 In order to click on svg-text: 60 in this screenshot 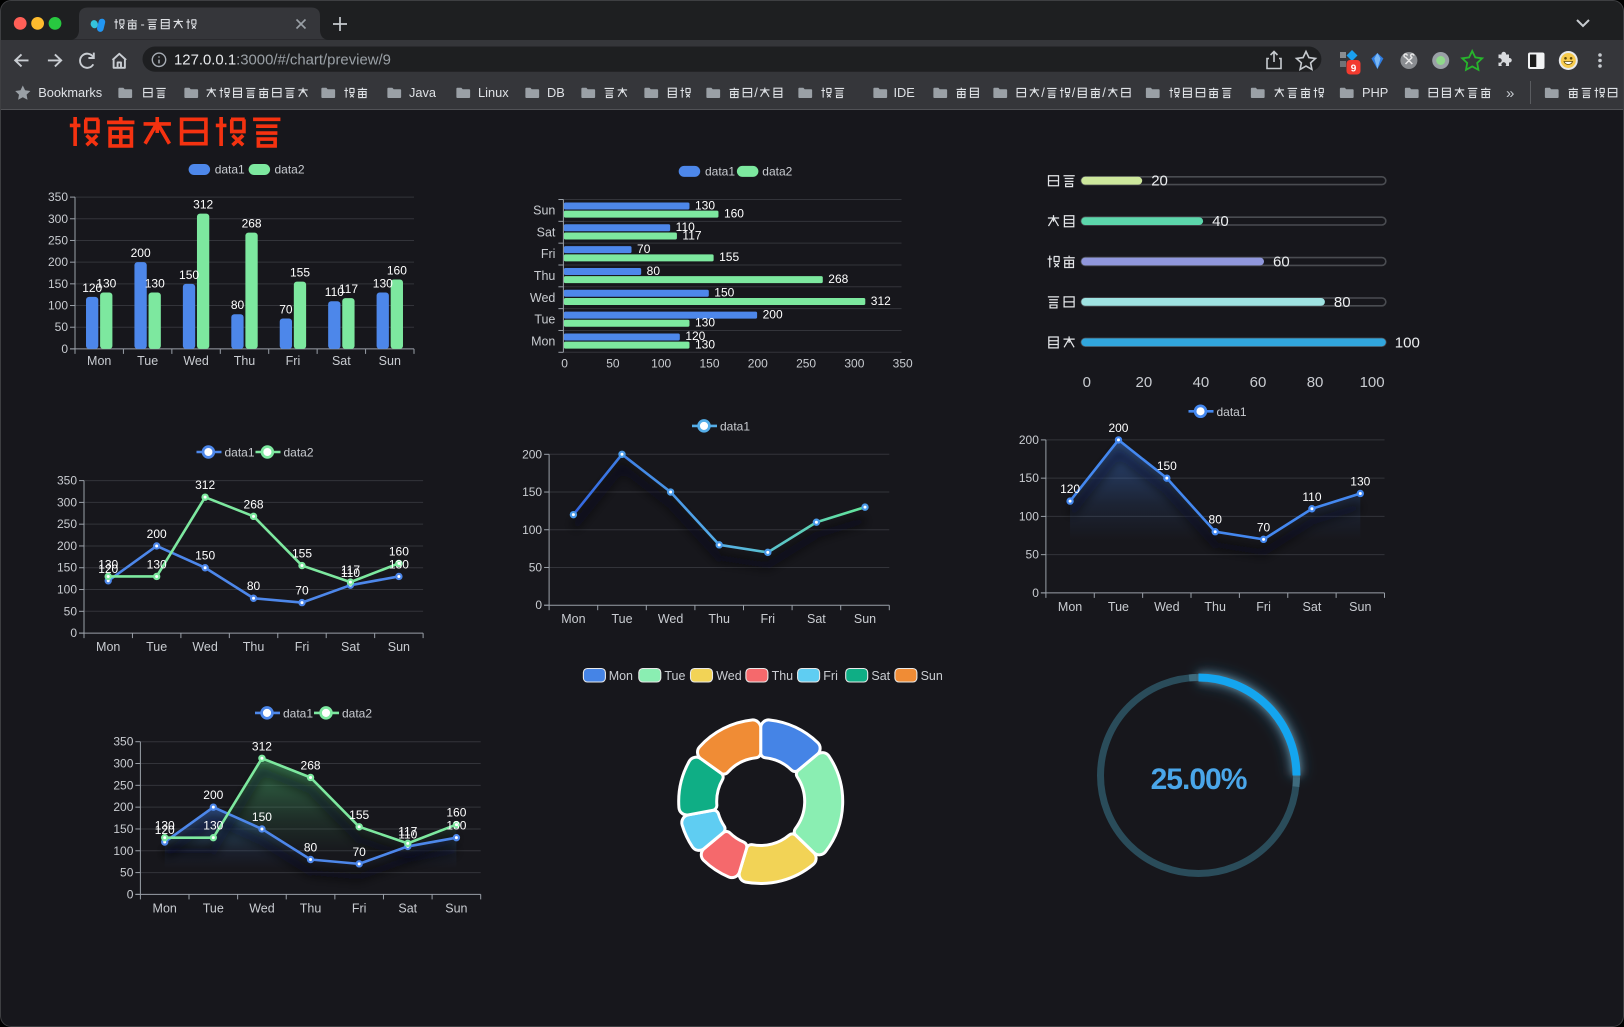, I will do `click(1281, 262)`.